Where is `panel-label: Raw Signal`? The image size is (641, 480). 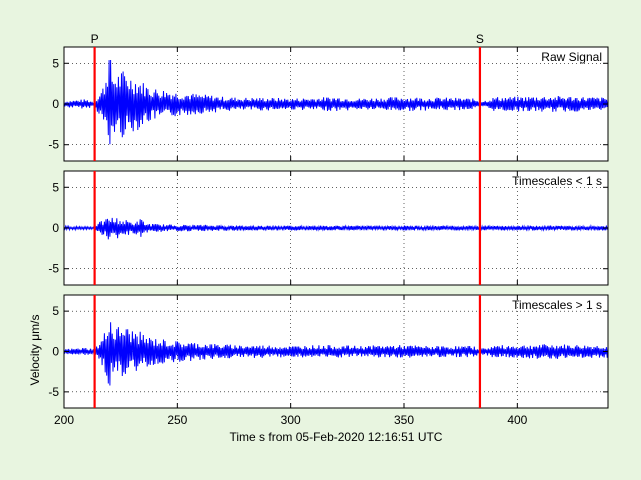 panel-label: Raw Signal is located at coordinates (571, 57).